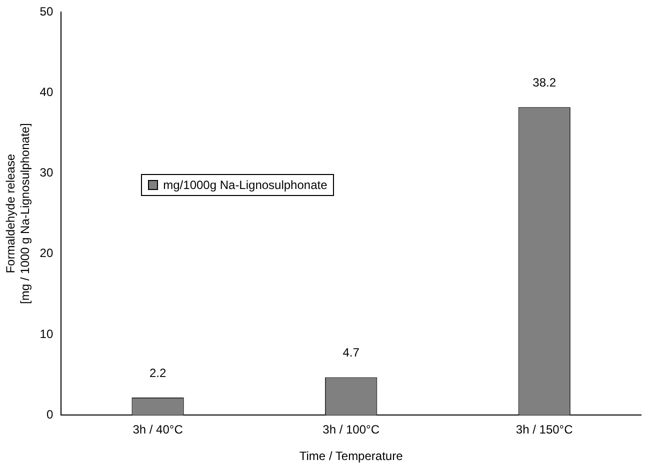 The height and width of the screenshot is (468, 657). I want to click on y-tick-label: 40, so click(47, 91).